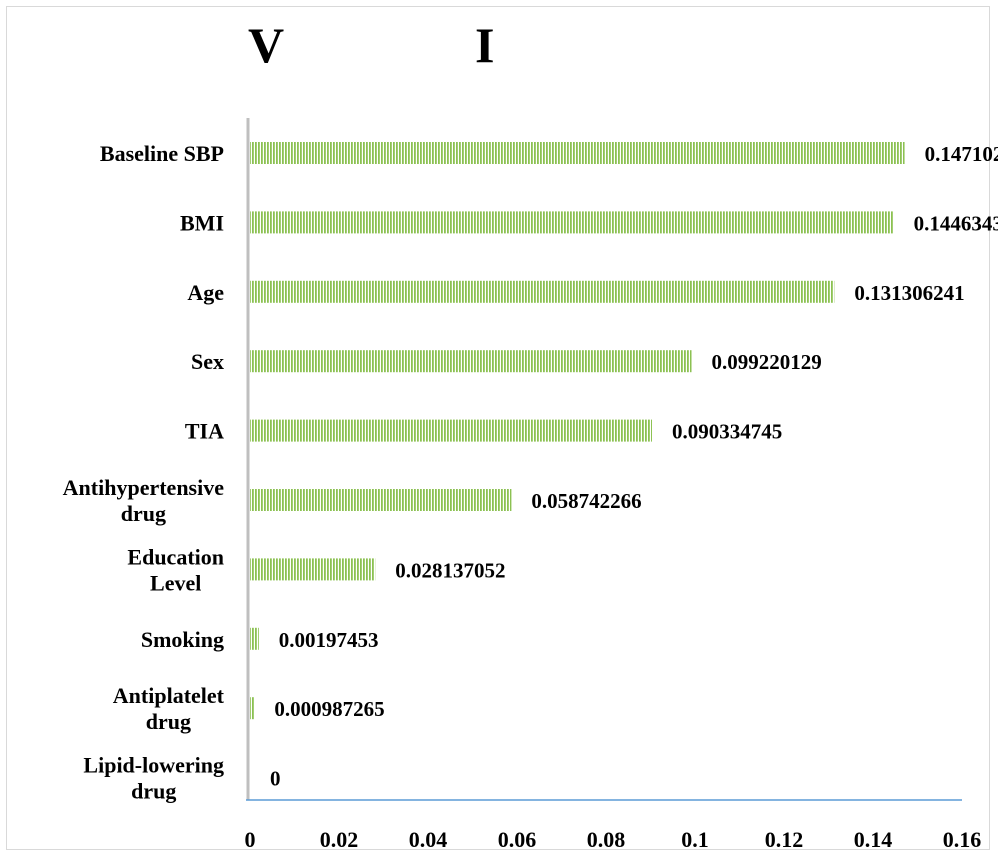 This screenshot has height=858, width=998. Describe the element at coordinates (182, 639) in the screenshot. I see `category-label: Smoking` at that location.